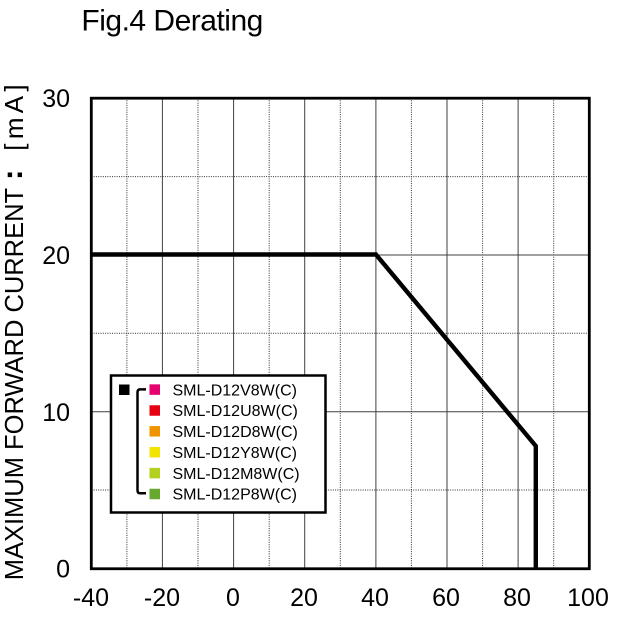 The width and height of the screenshot is (635, 637). I want to click on svg-text: [mA], so click(14, 115).